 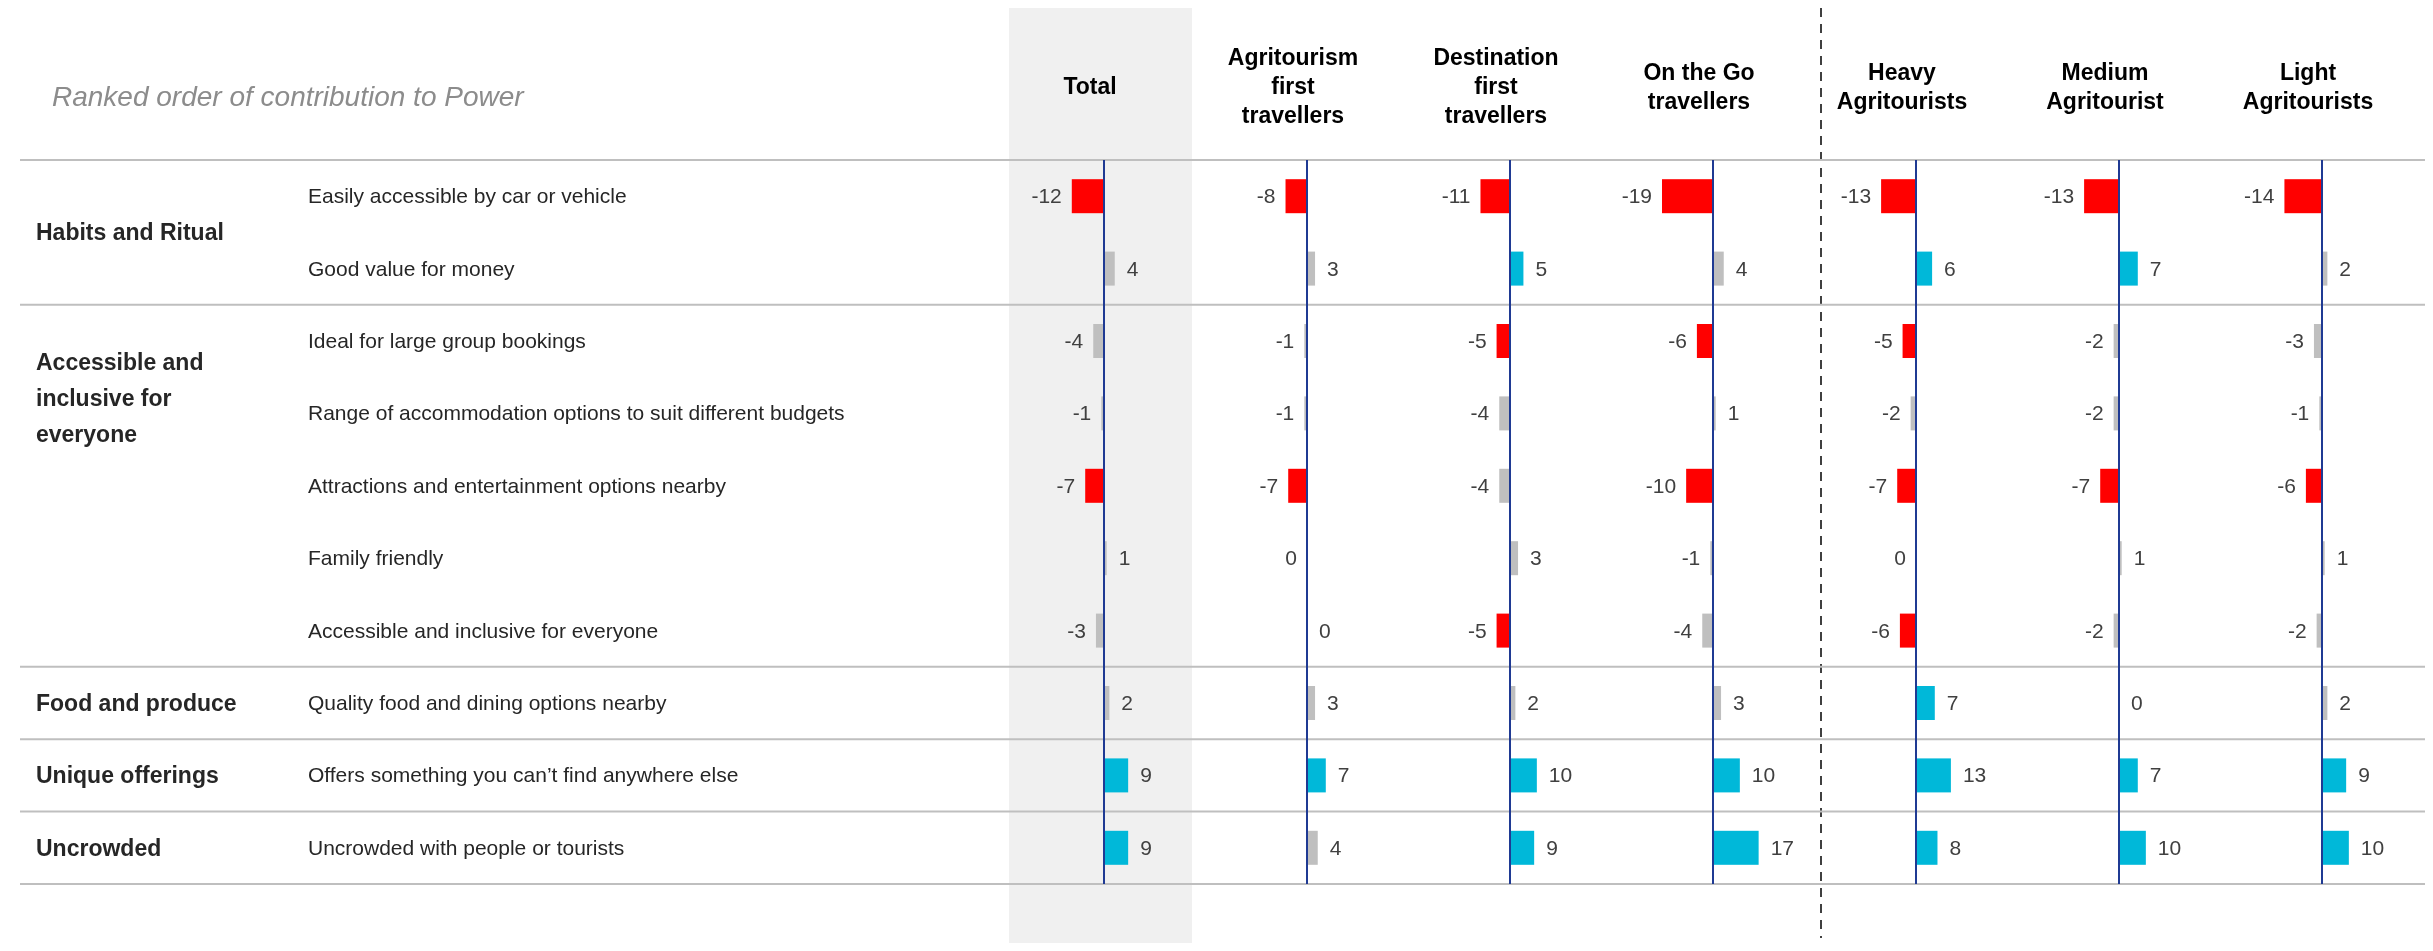 What do you see at coordinates (2308, 86) in the screenshot?
I see `chart-title: Light Agritourists` at bounding box center [2308, 86].